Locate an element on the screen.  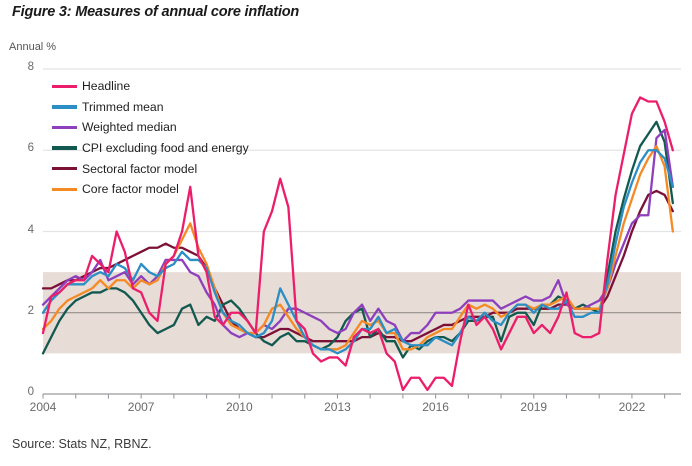
y-axis-unit-label: Annual % is located at coordinates (33, 47).